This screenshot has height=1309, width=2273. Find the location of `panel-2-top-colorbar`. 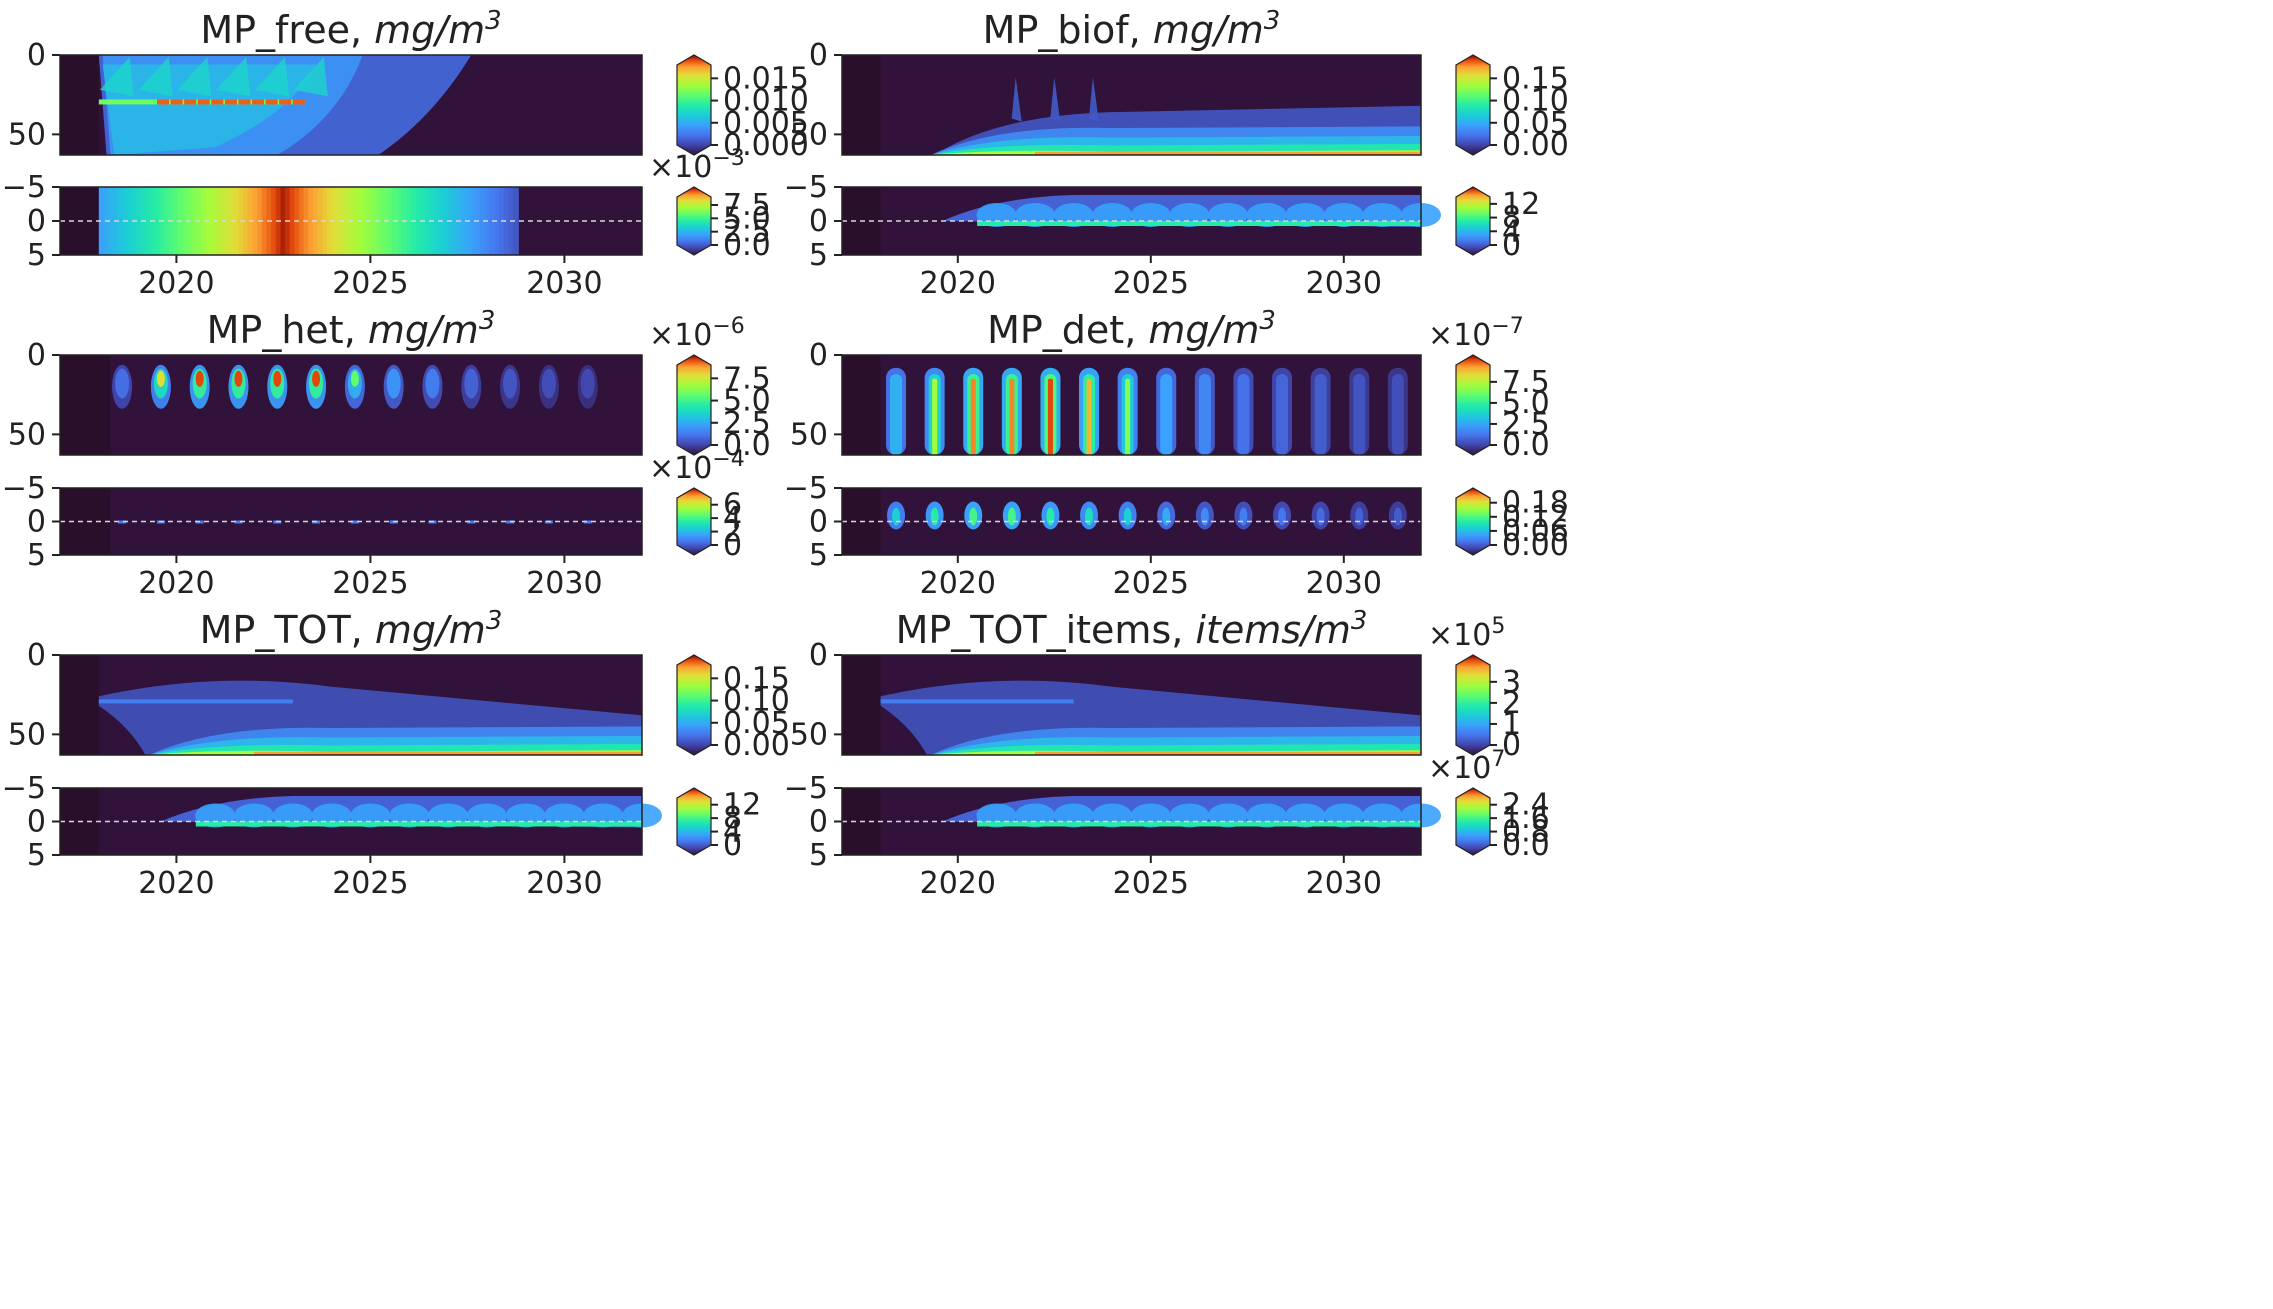

panel-2-top-colorbar is located at coordinates (1473, 105).